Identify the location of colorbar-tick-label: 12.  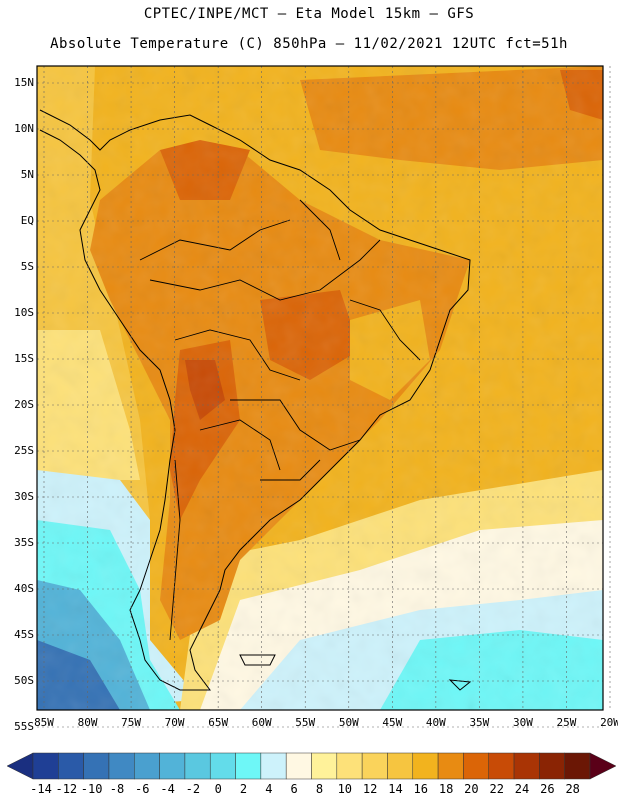
(370, 789).